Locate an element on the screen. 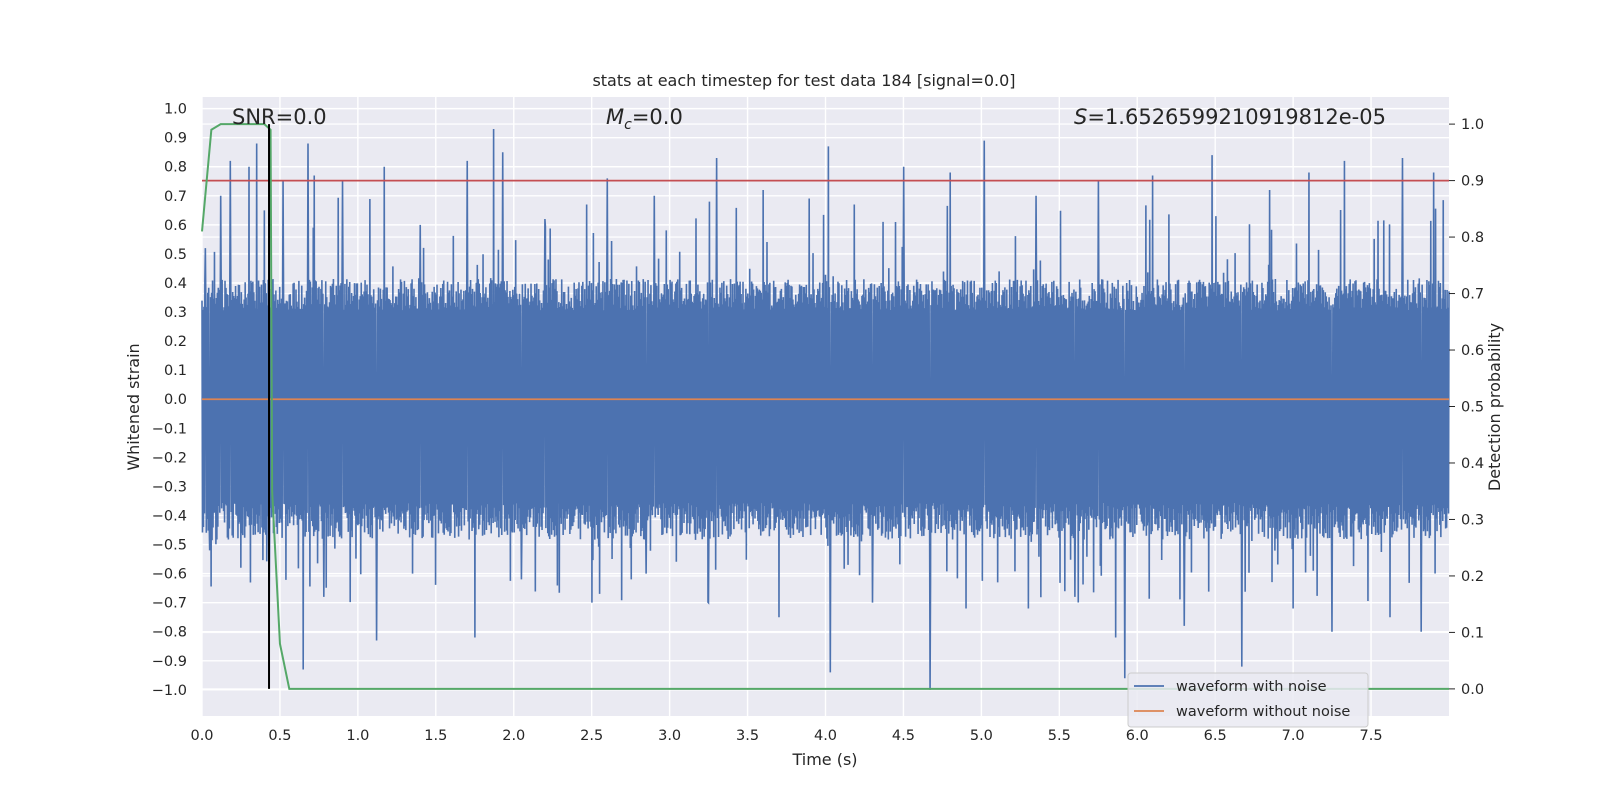  y-left-tick-label: 0.6 is located at coordinates (175, 226).